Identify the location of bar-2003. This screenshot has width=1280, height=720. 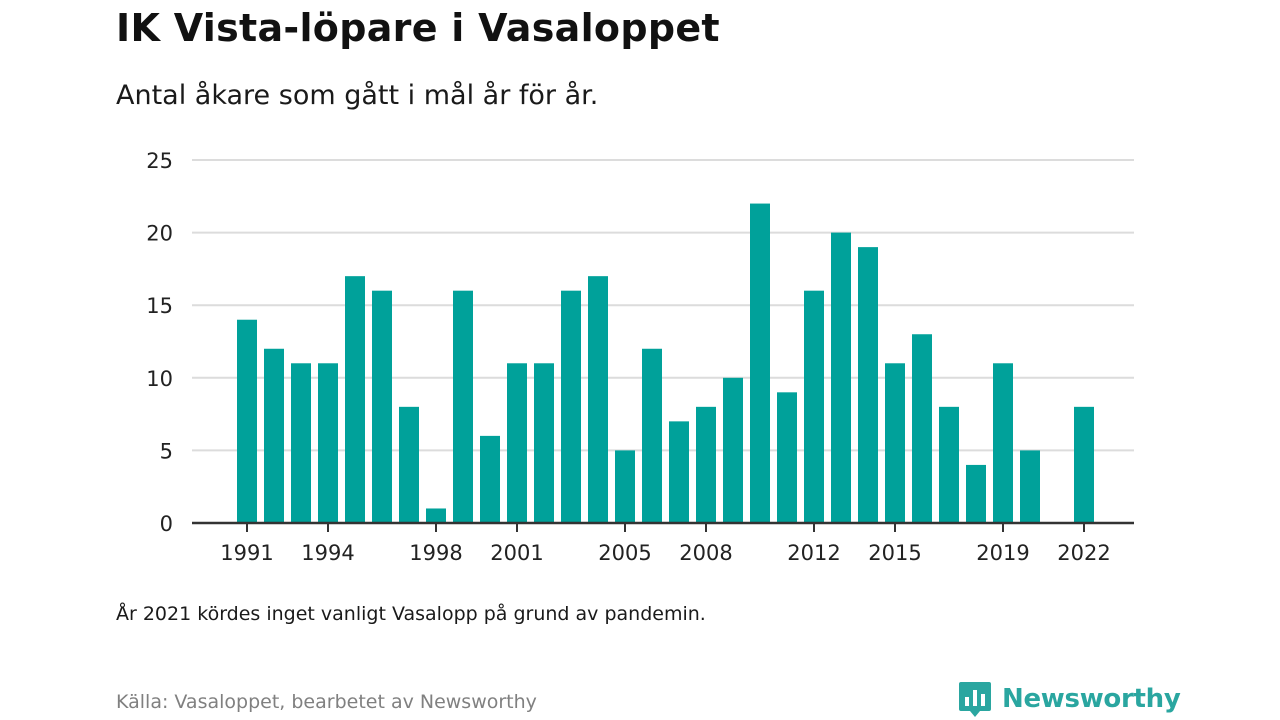
(571, 406).